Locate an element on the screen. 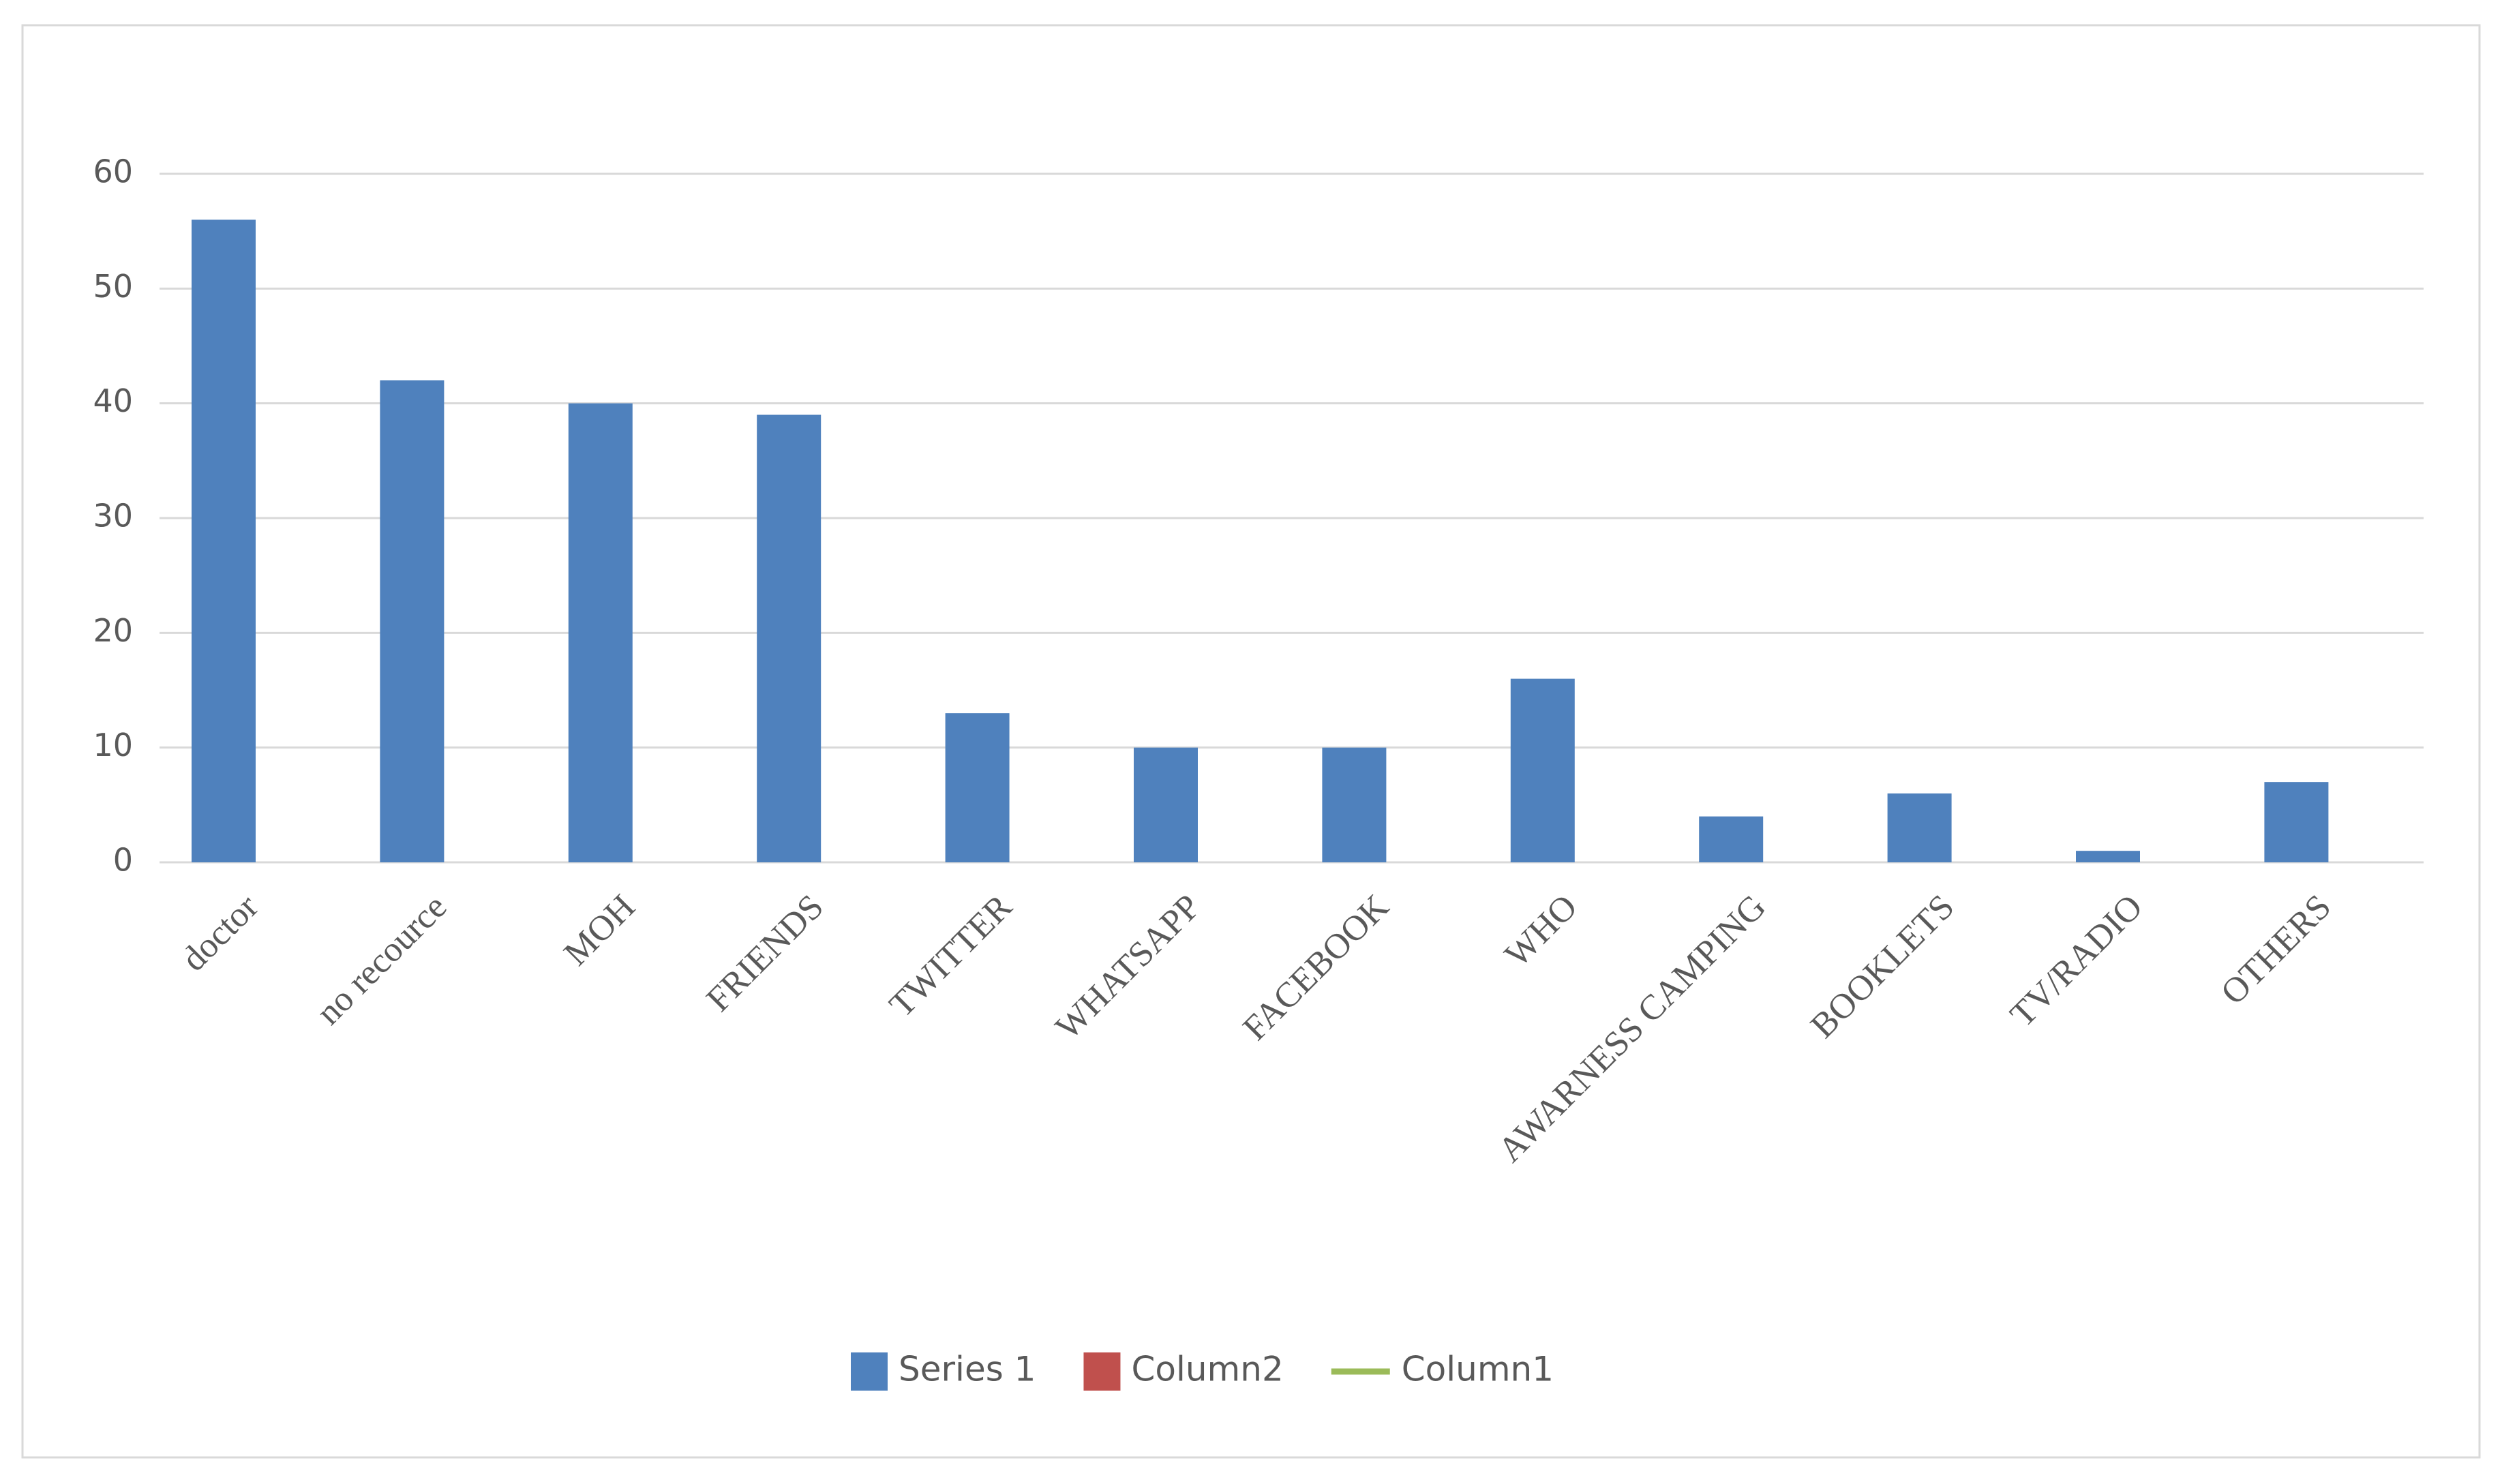 The height and width of the screenshot is (1484, 2502). y-tick-label: 60 is located at coordinates (113, 171).